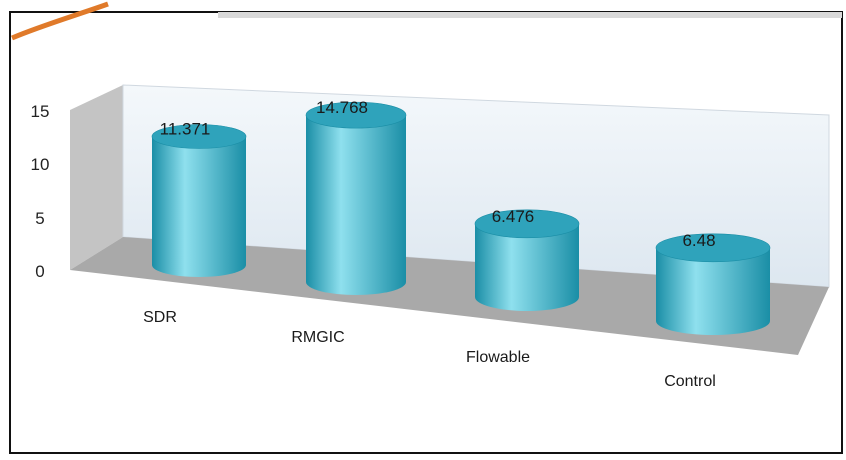  I want to click on y-tick-label: 10, so click(40, 164).